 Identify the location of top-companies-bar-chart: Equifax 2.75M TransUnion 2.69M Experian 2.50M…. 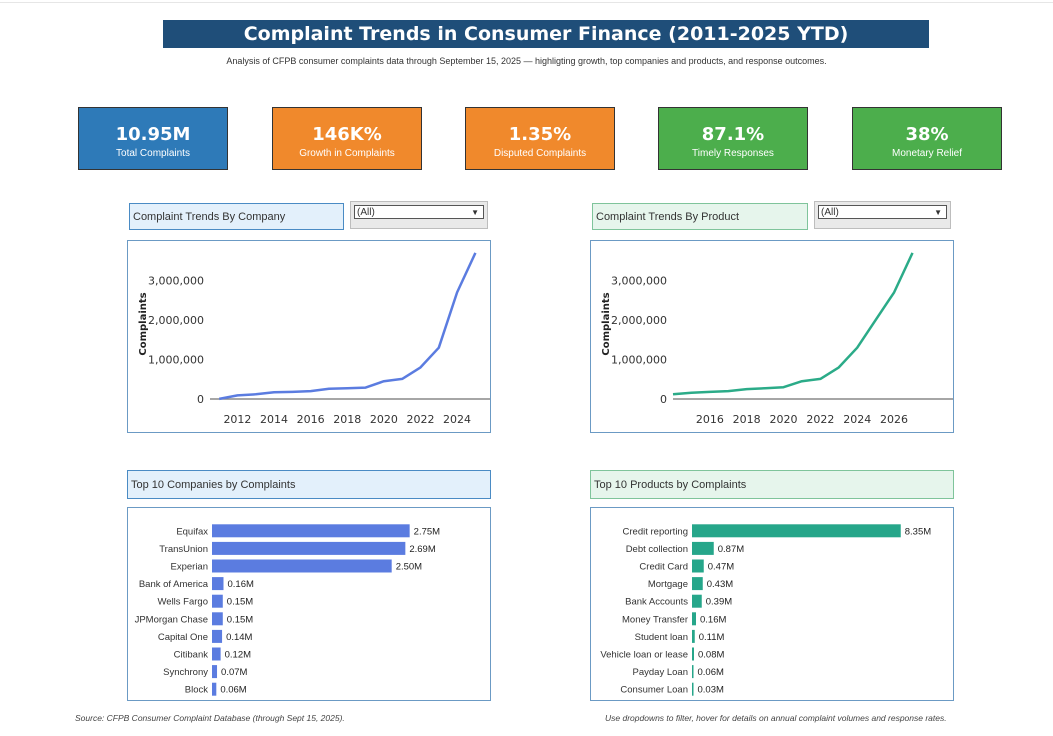
(310, 605).